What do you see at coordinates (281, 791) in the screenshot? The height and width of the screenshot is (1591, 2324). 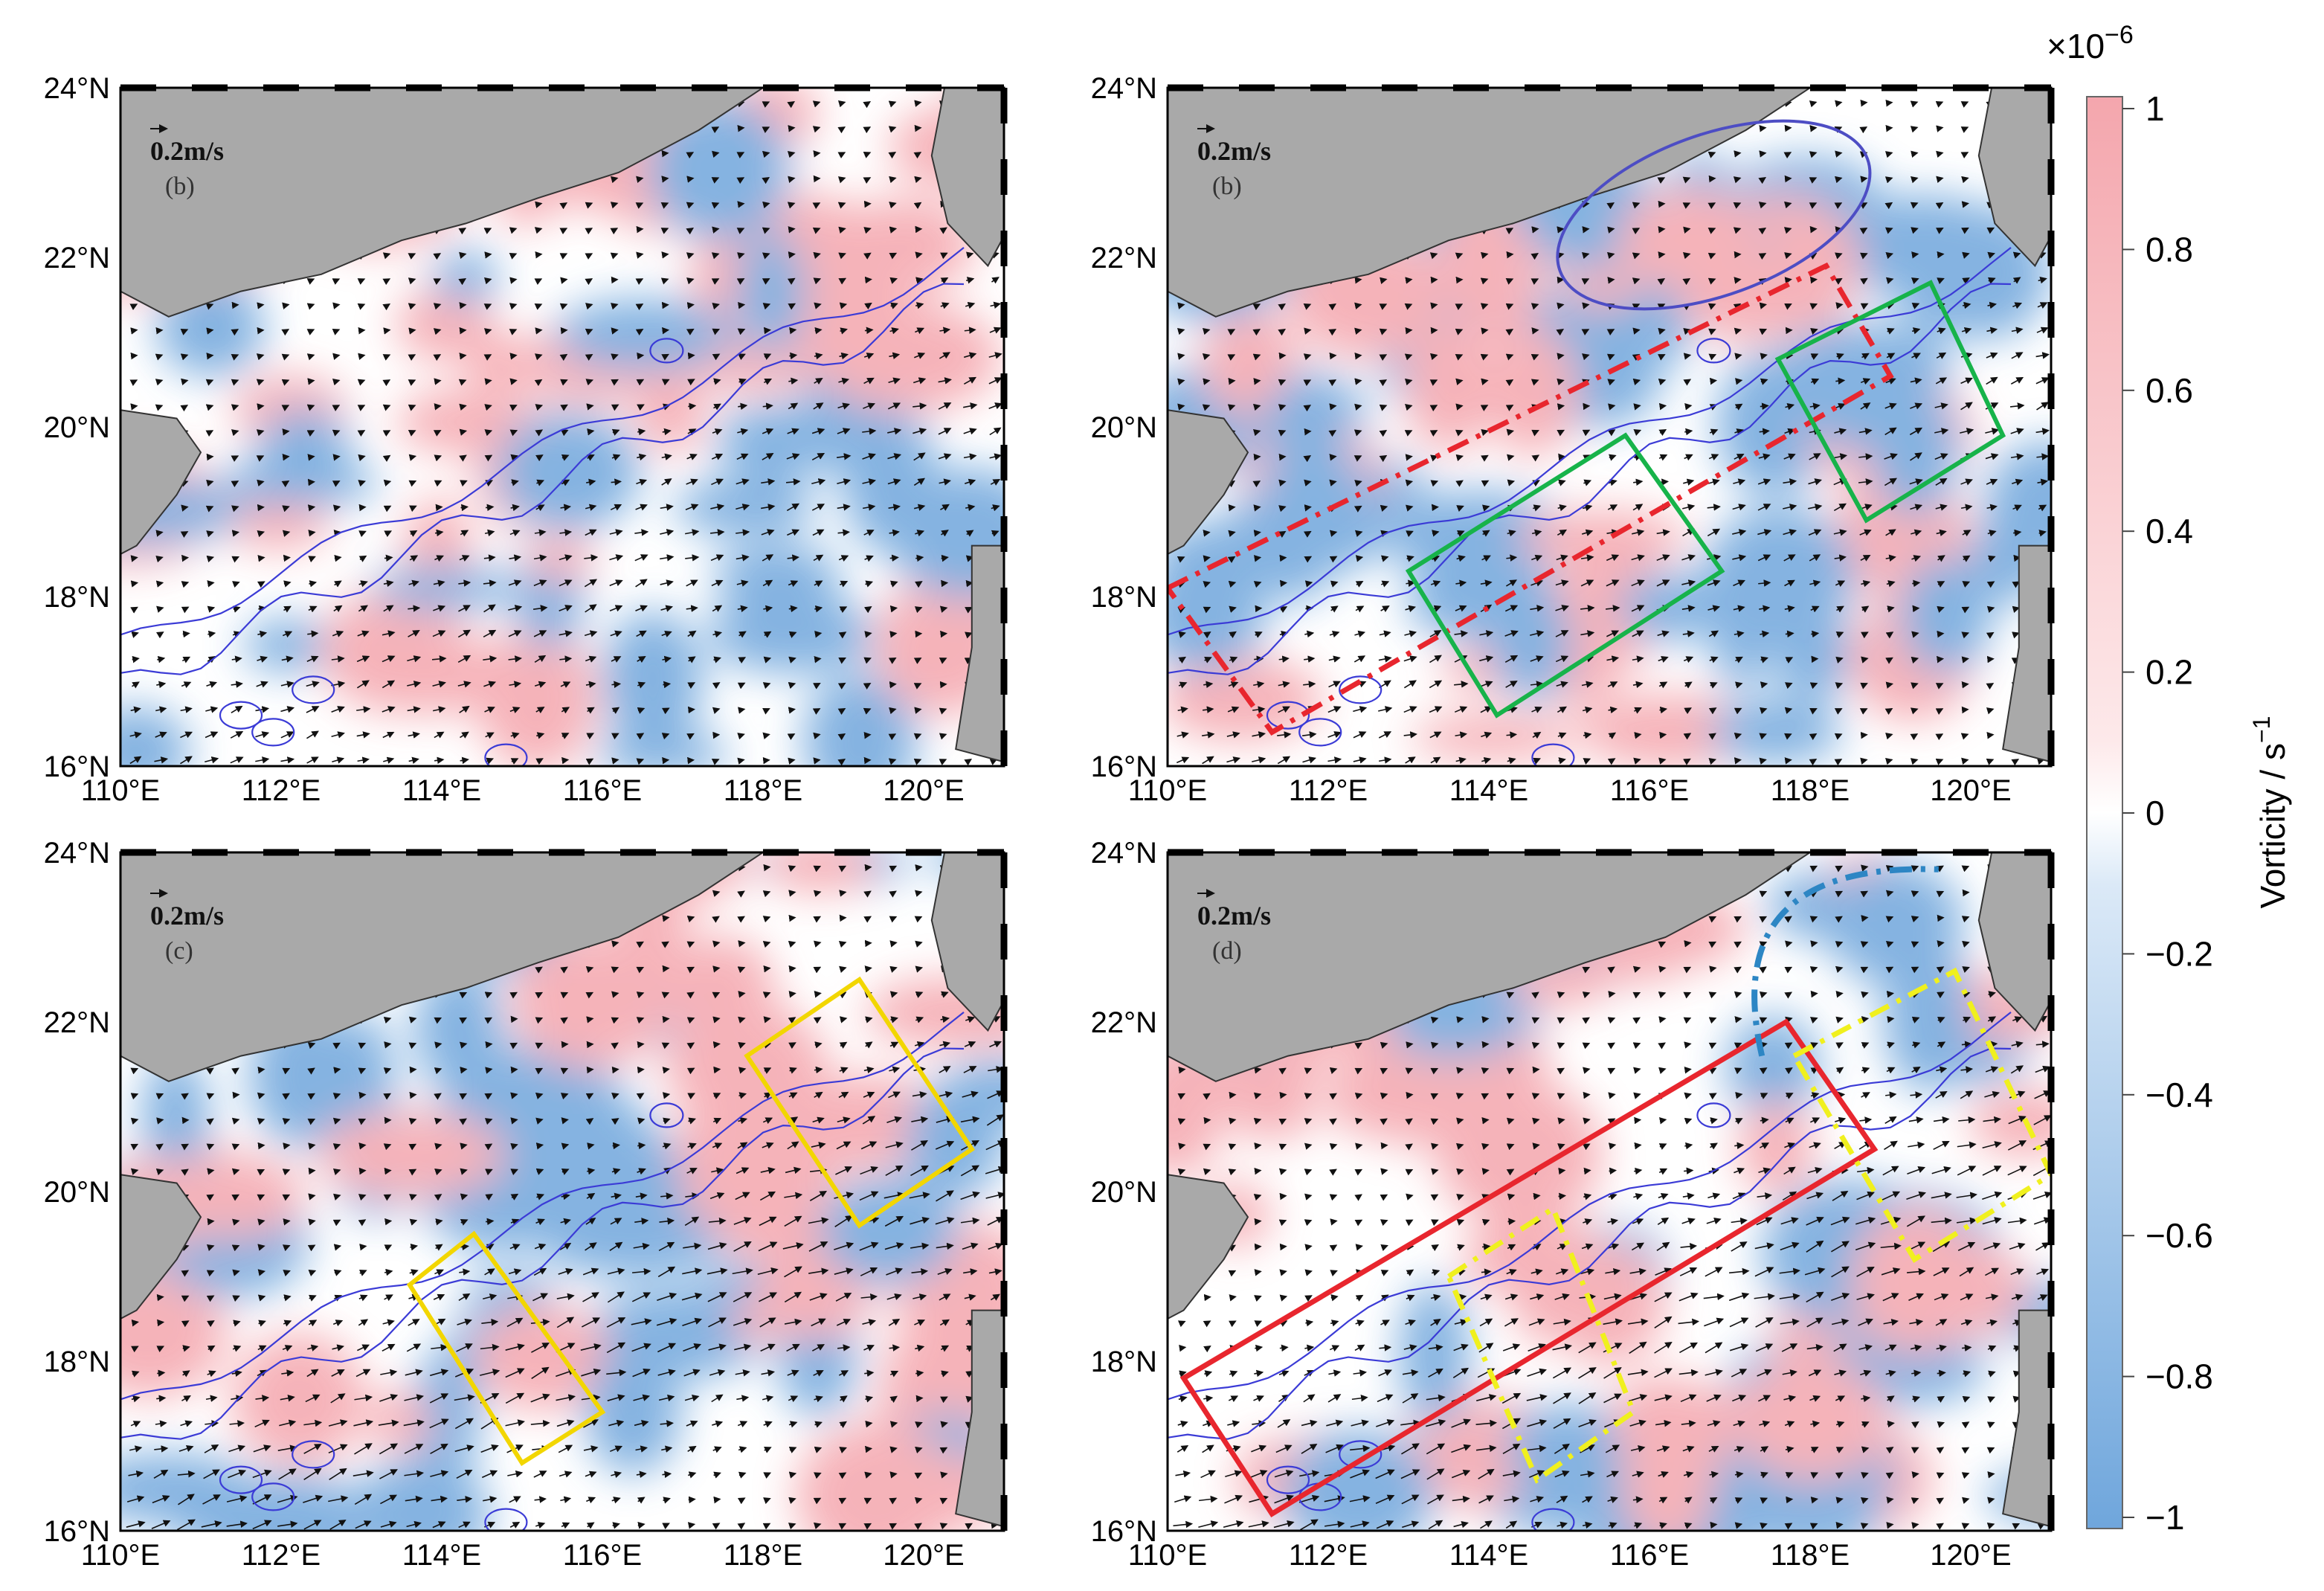 I see `lon-tick-label: 112°E` at bounding box center [281, 791].